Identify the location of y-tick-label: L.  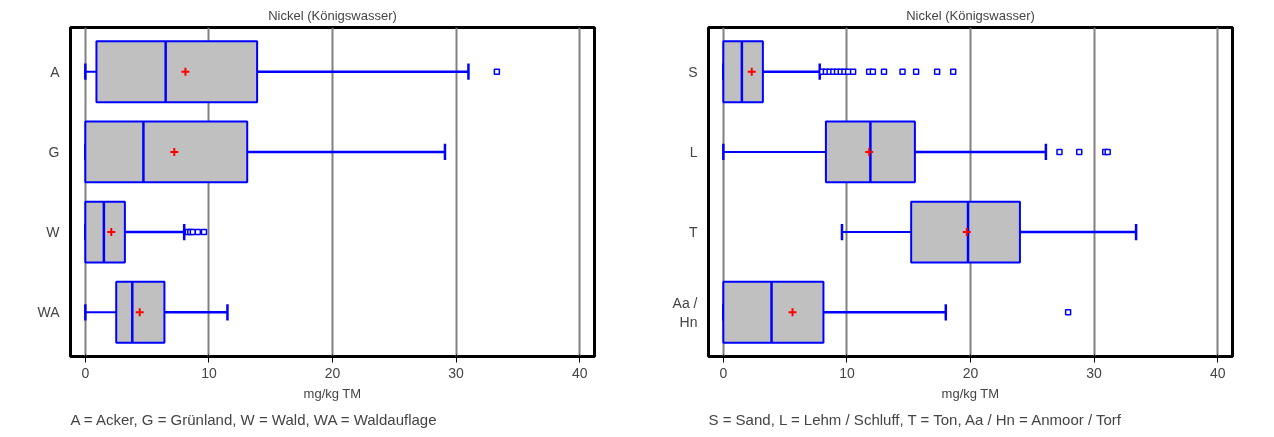
(693, 151).